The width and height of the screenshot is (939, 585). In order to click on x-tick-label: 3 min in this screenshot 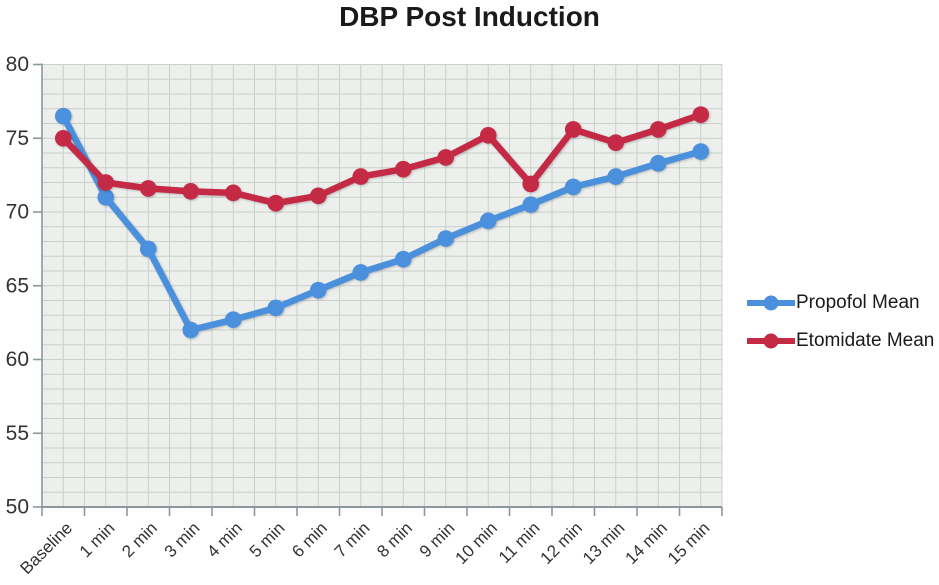, I will do `click(182, 539)`.